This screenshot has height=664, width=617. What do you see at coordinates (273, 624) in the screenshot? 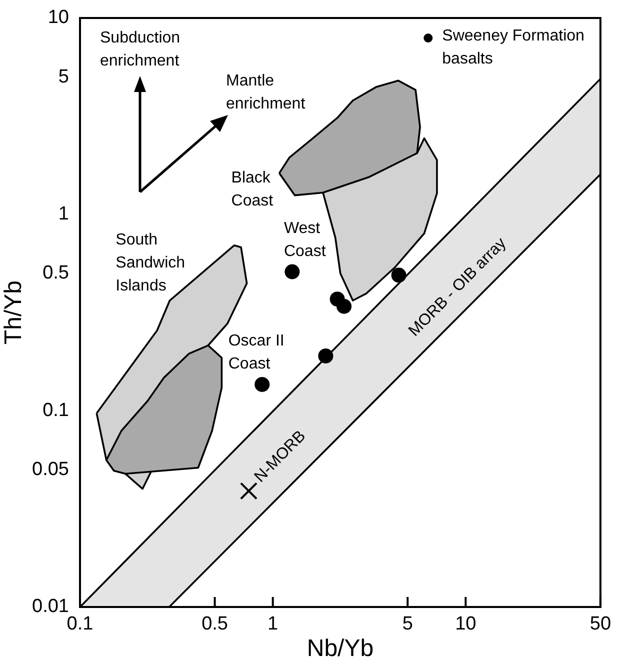
I see `x-tick-label: 1` at bounding box center [273, 624].